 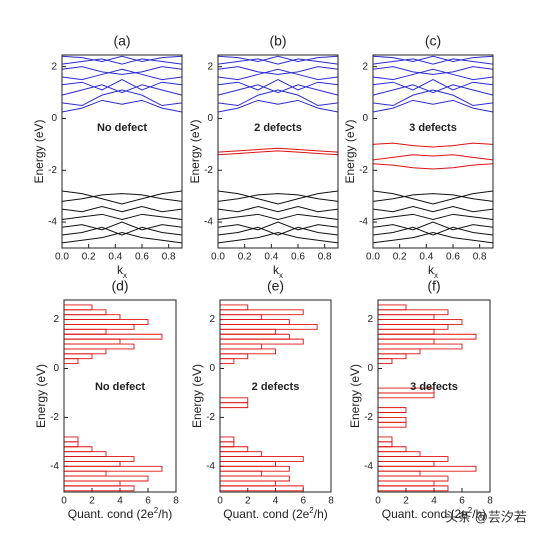 I want to click on x-axis-label: kx, so click(x=433, y=271).